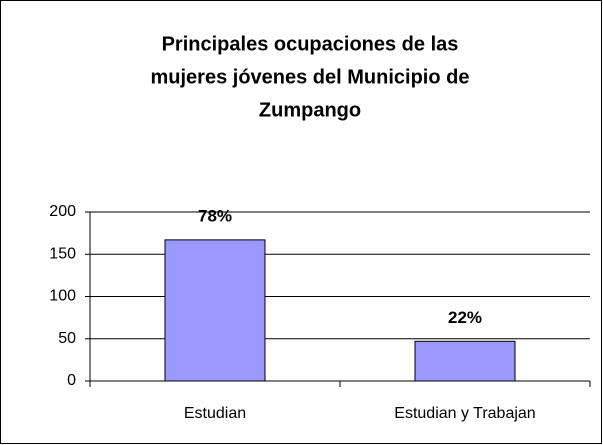  I want to click on y-tick-label: 50, so click(67, 338).